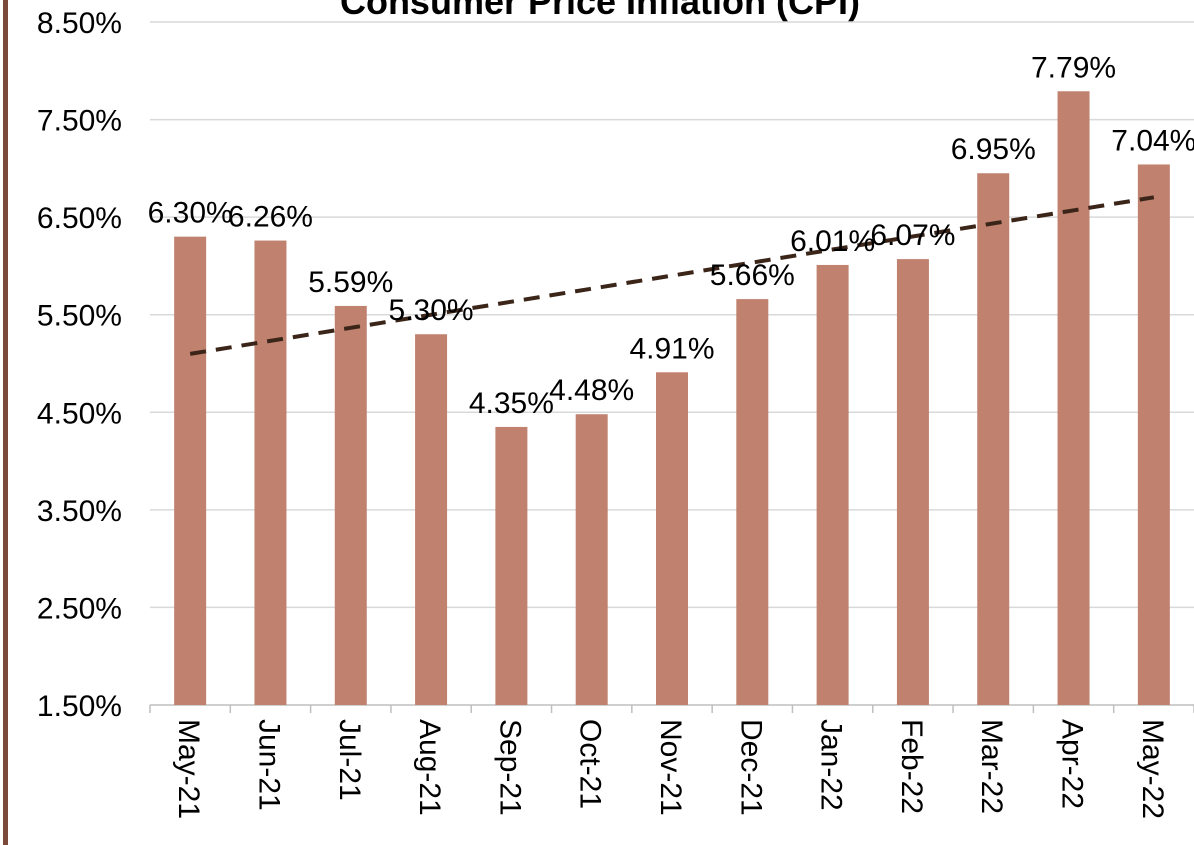  I want to click on y-tick-label: 5.50%, so click(79, 316).